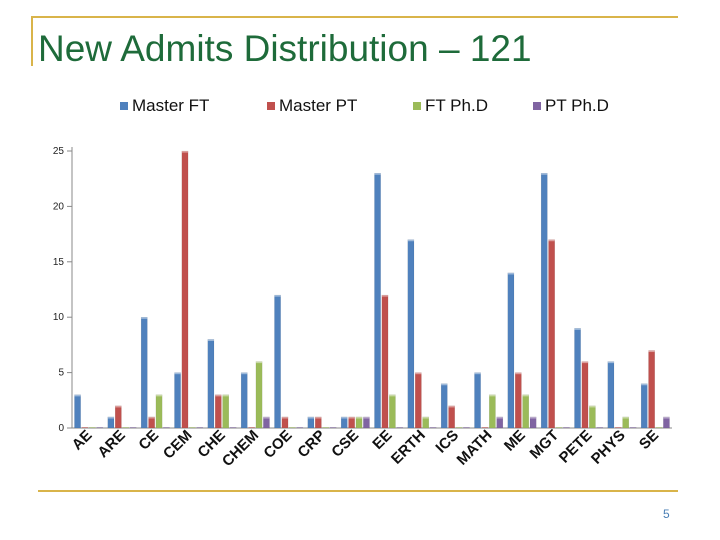  I want to click on legend-label-master-ft: Master FT, so click(171, 105).